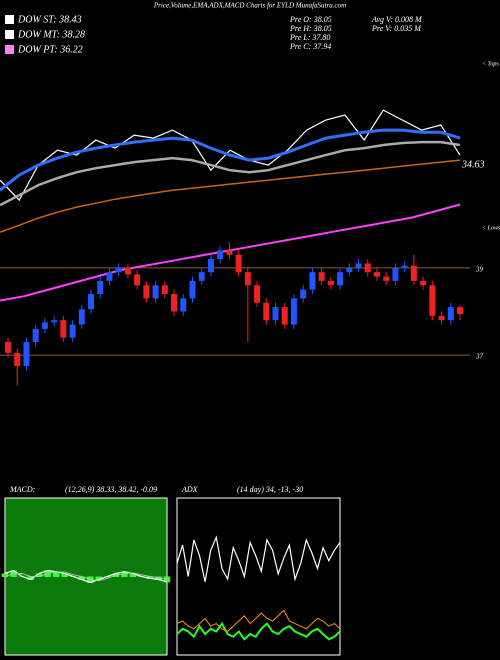  I want to click on panel-title: MACD:, so click(22, 489).